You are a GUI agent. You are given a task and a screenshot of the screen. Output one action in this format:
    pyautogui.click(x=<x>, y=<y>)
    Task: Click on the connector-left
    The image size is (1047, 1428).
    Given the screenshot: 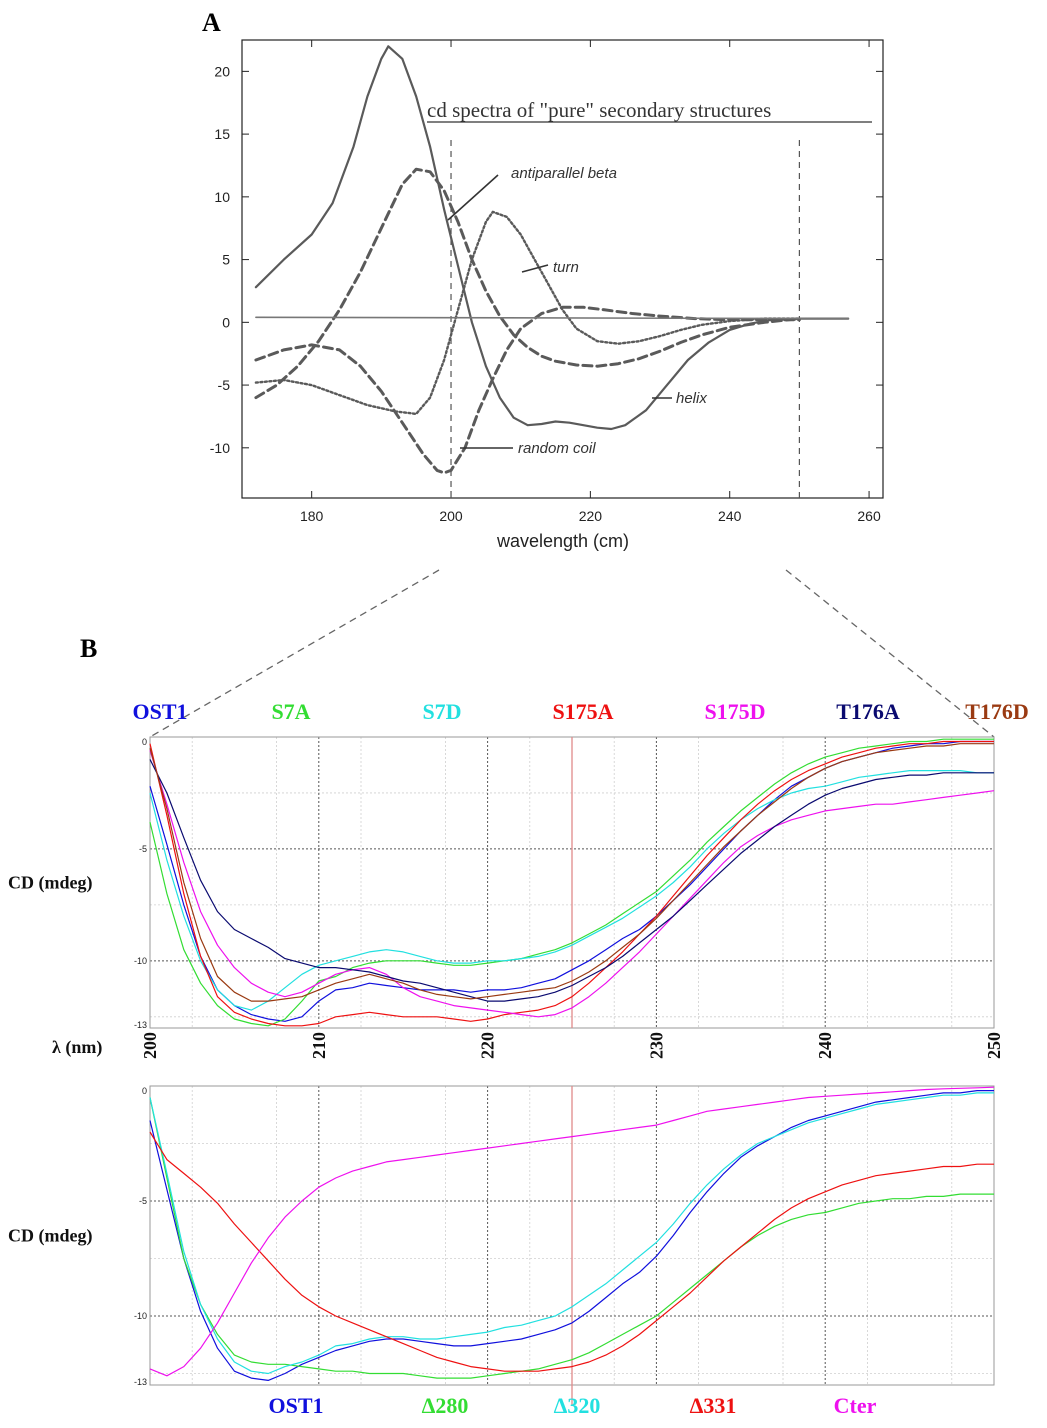 What is the action you would take?
    pyautogui.click(x=294, y=653)
    